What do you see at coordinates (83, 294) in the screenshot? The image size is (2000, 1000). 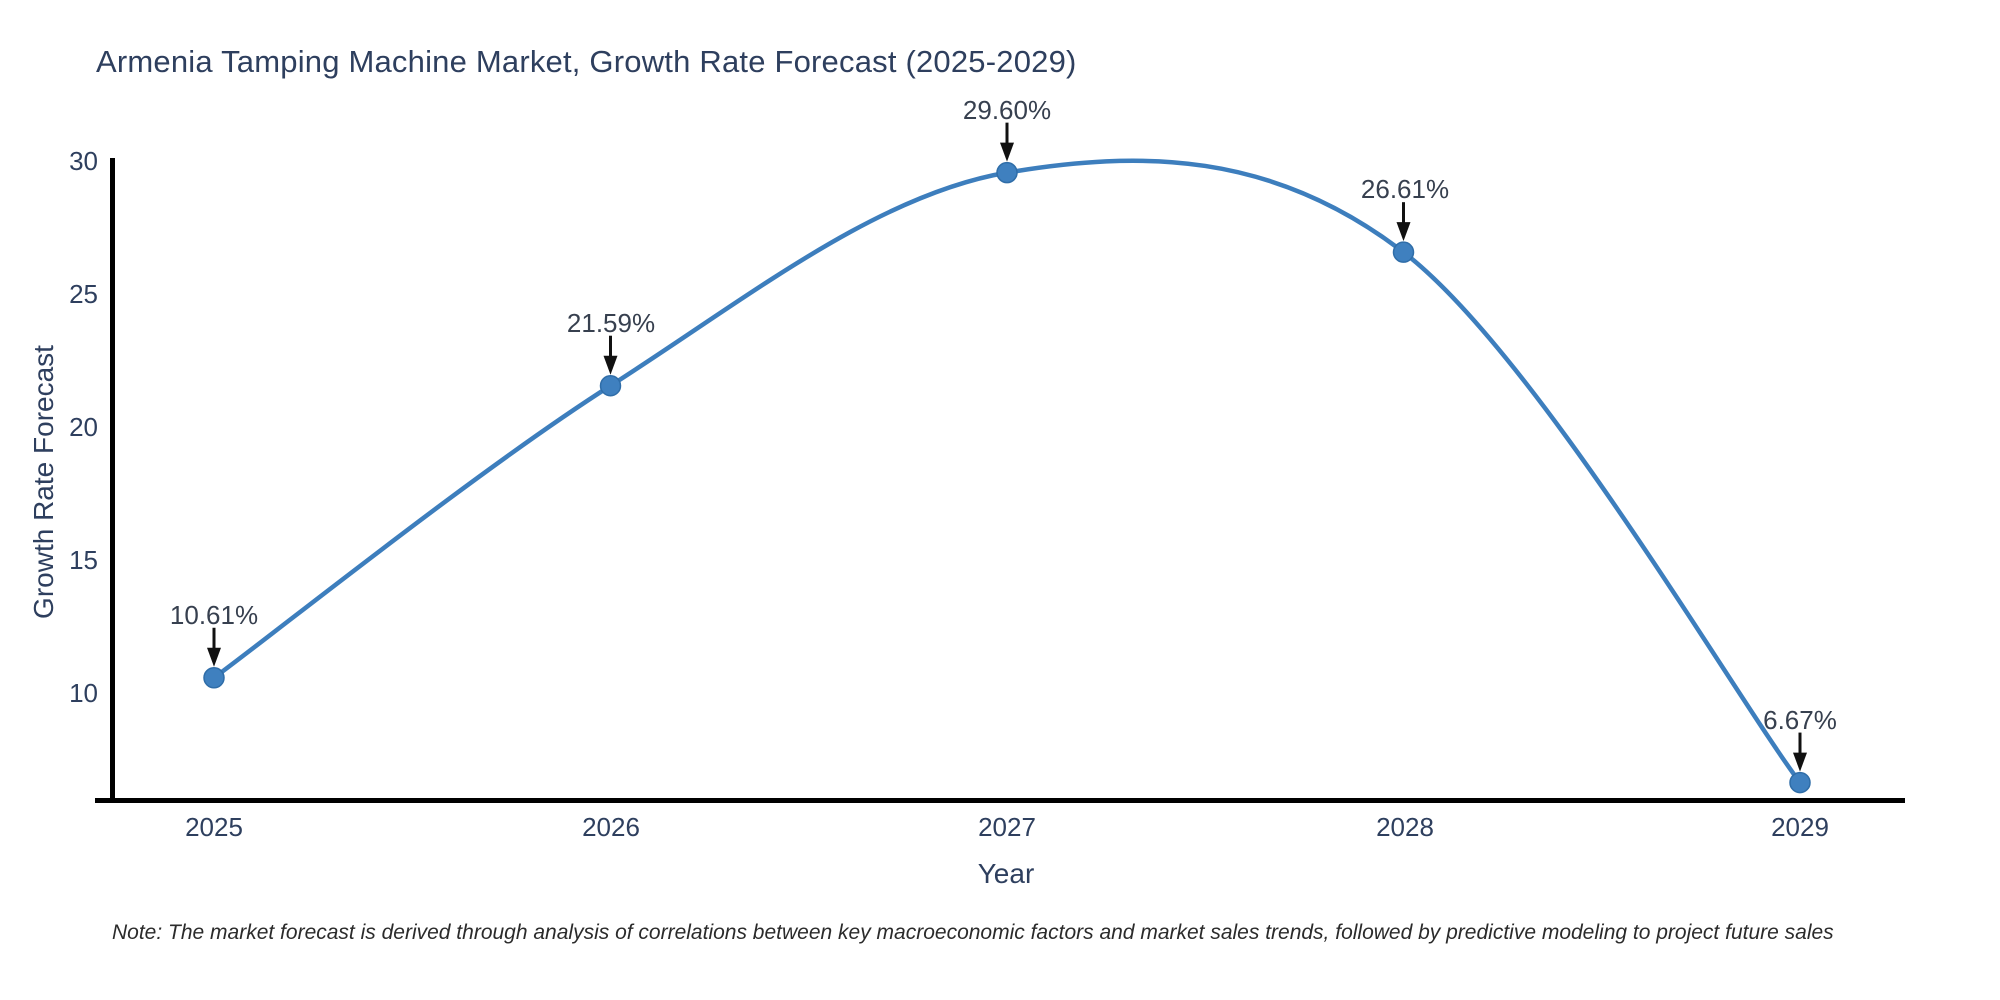 I see `y-tick-label: 25` at bounding box center [83, 294].